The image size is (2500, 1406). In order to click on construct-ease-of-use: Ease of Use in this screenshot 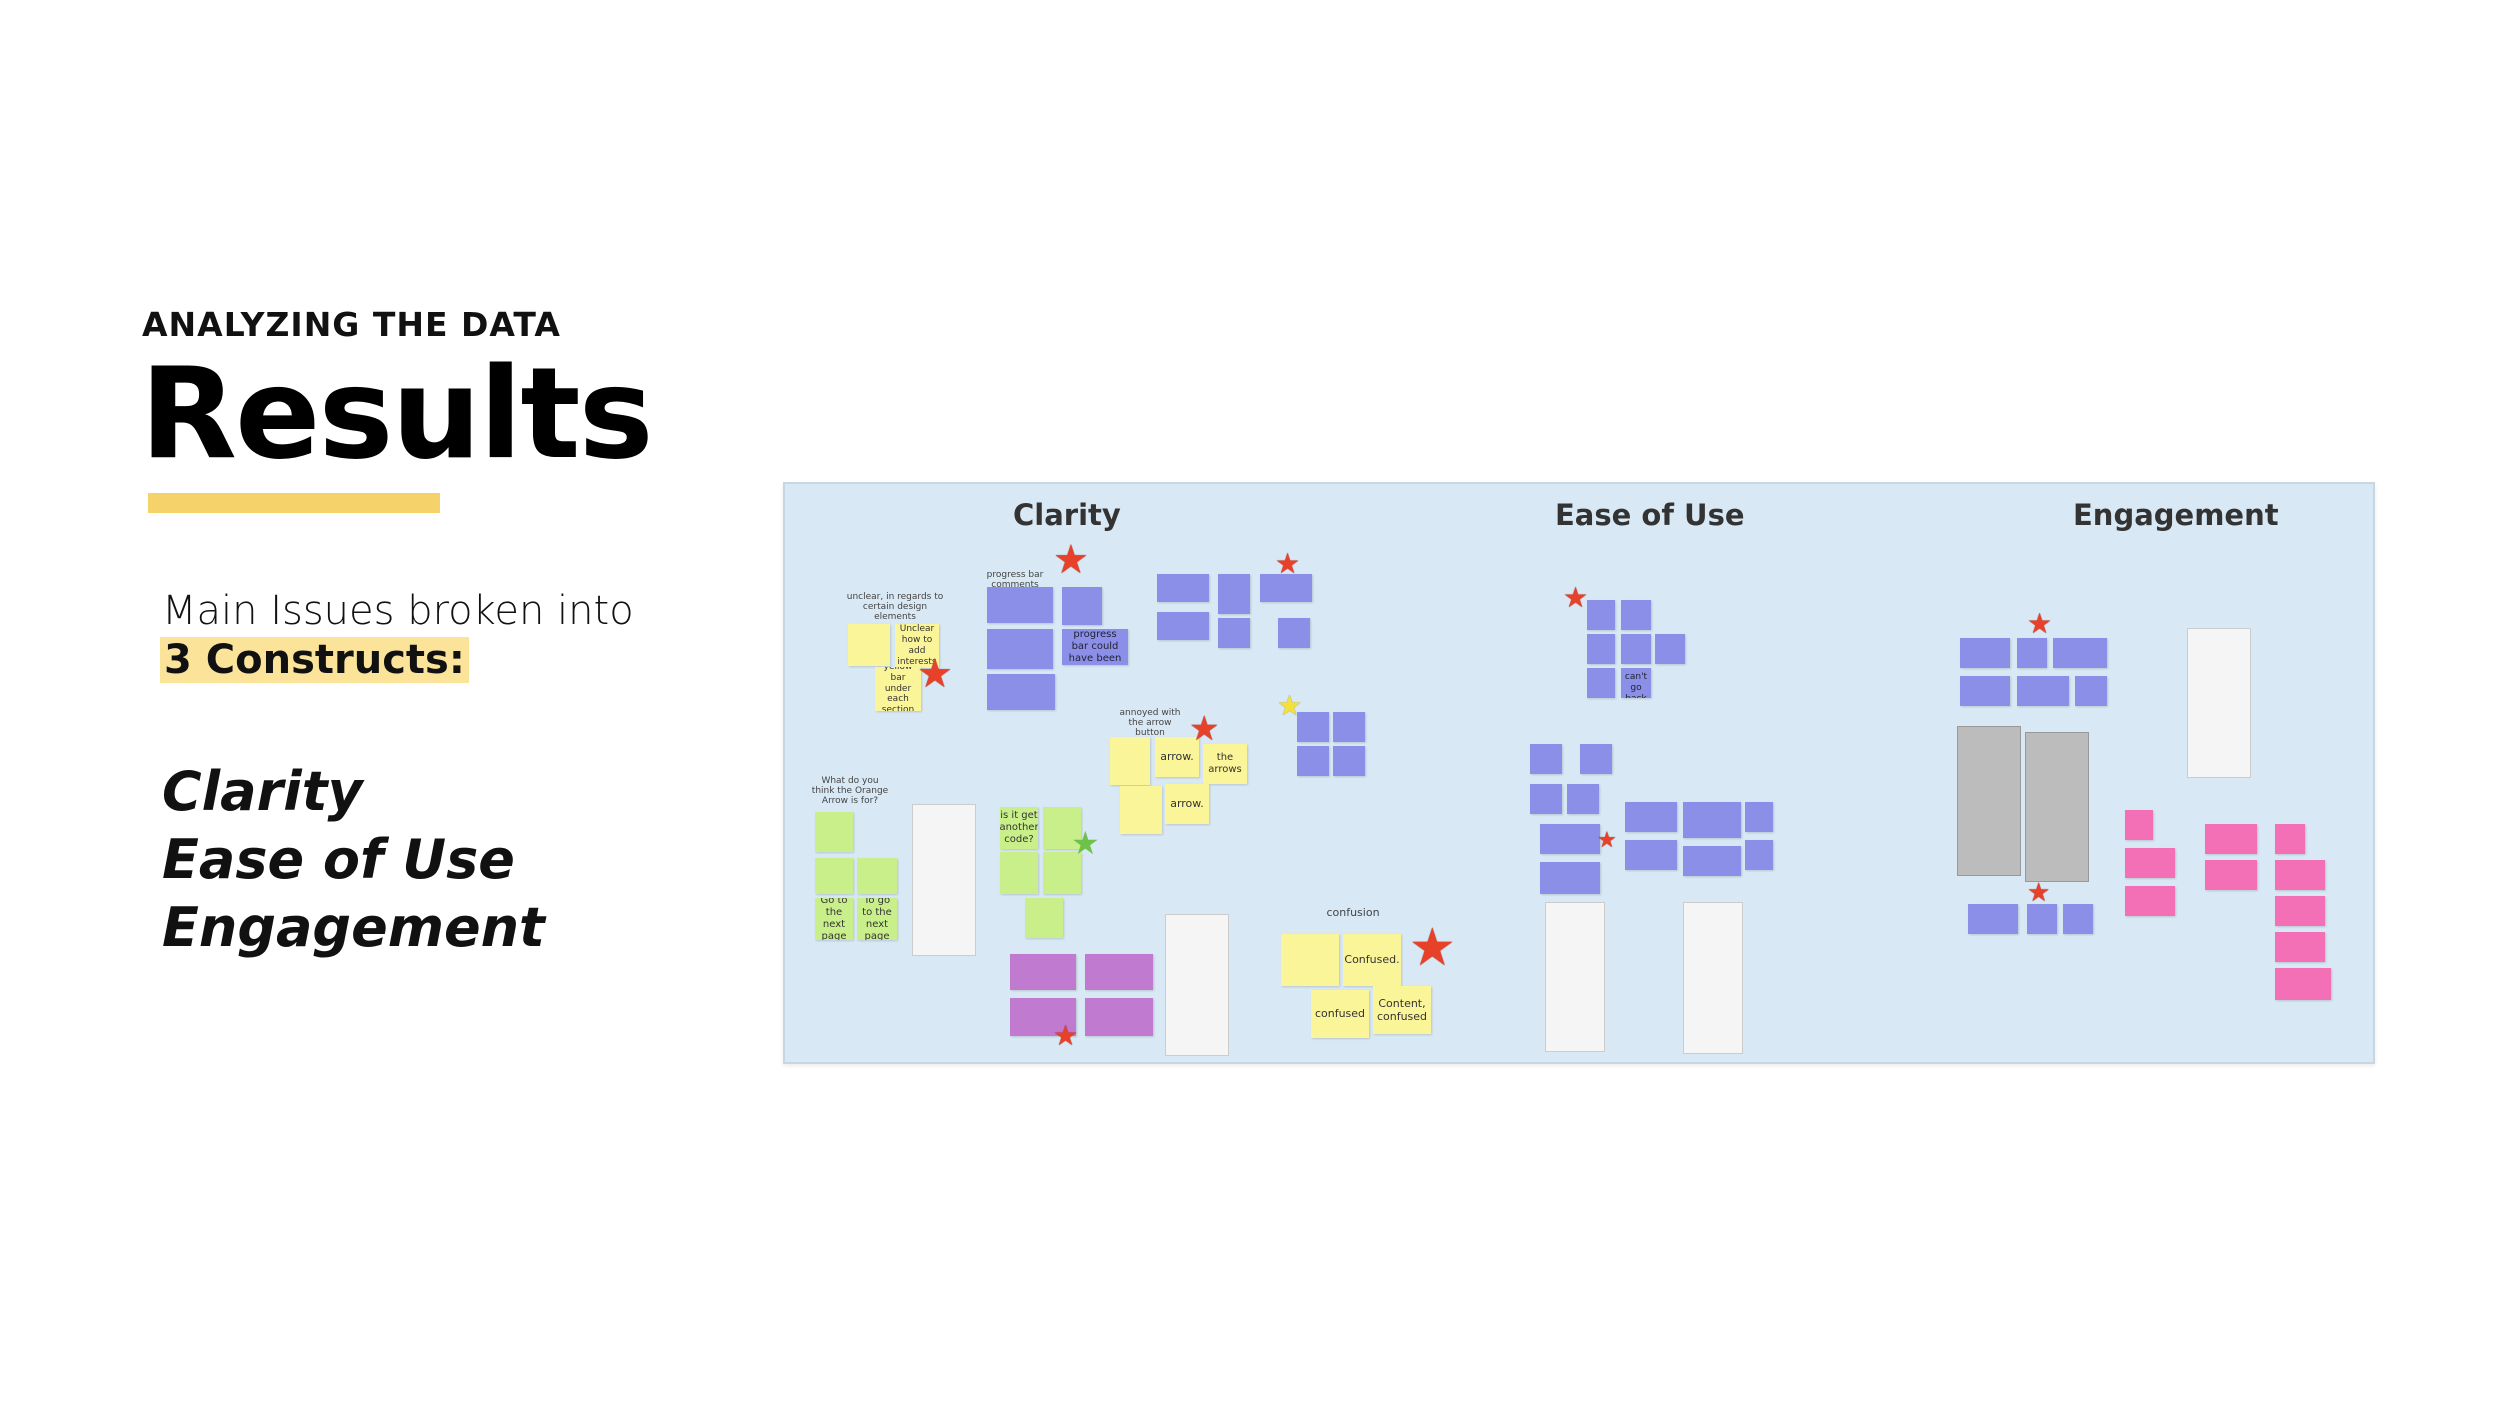, I will do `click(338, 859)`.